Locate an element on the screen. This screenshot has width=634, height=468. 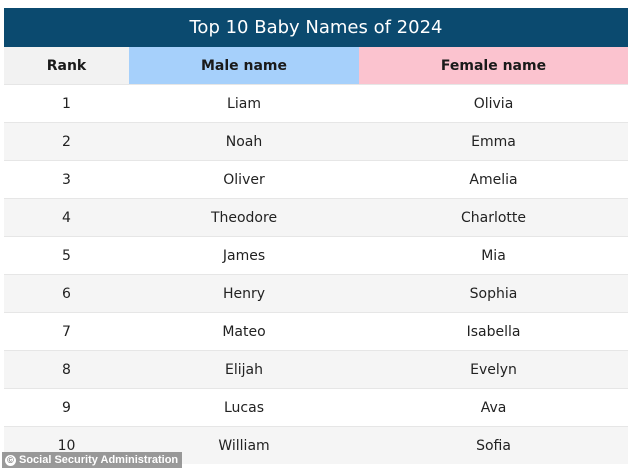
rank-cell: 8 is located at coordinates (66, 369).